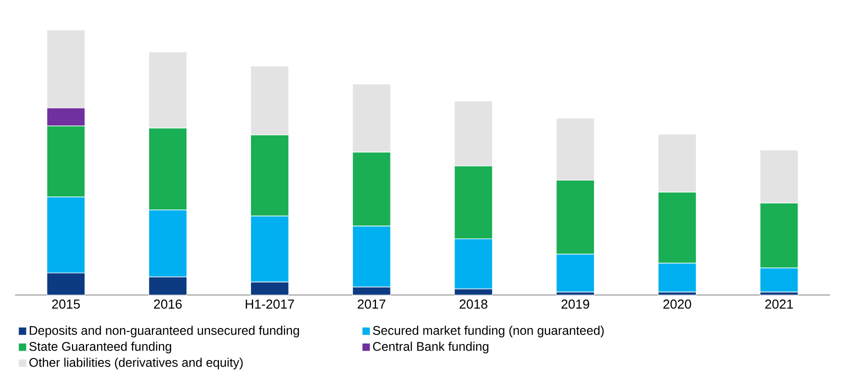  I want to click on legend-label: Secured market funding (non guaranteed), so click(488, 332).